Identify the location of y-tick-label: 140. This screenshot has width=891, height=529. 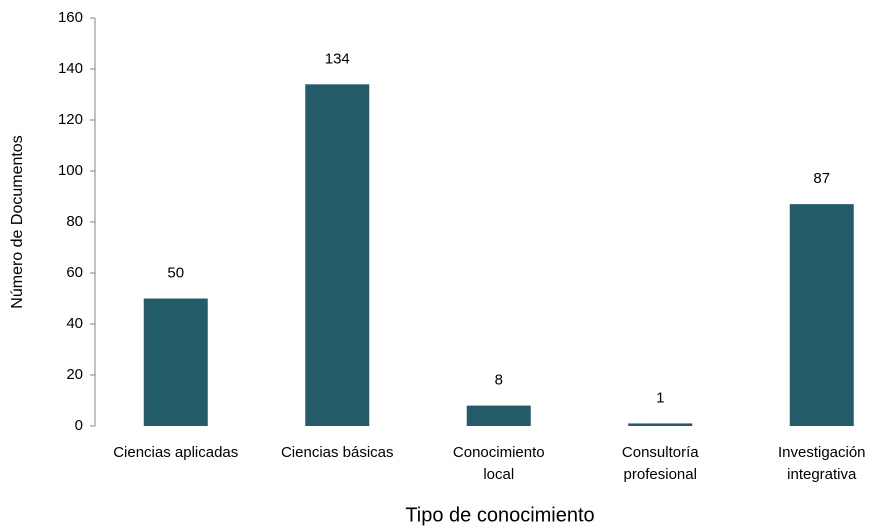
(70, 68).